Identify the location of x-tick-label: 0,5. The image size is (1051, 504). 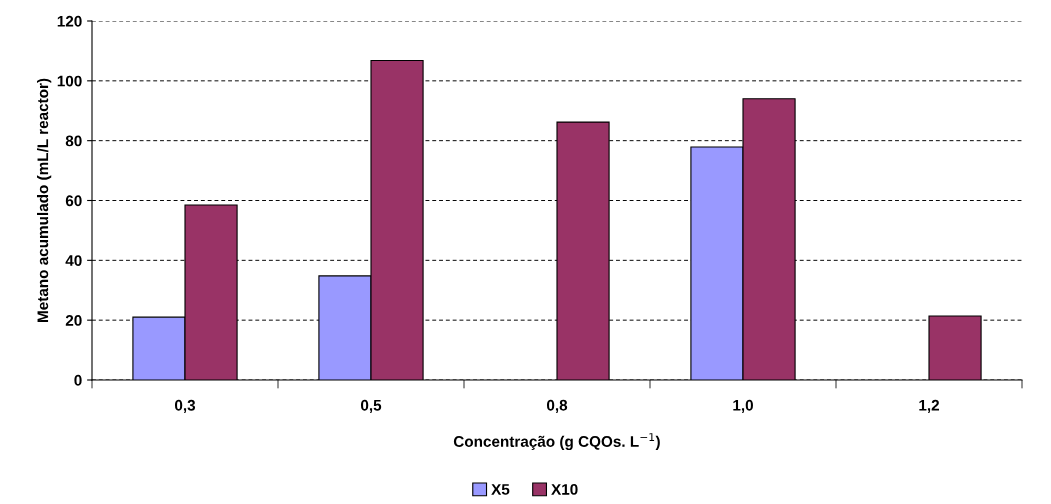
(371, 406).